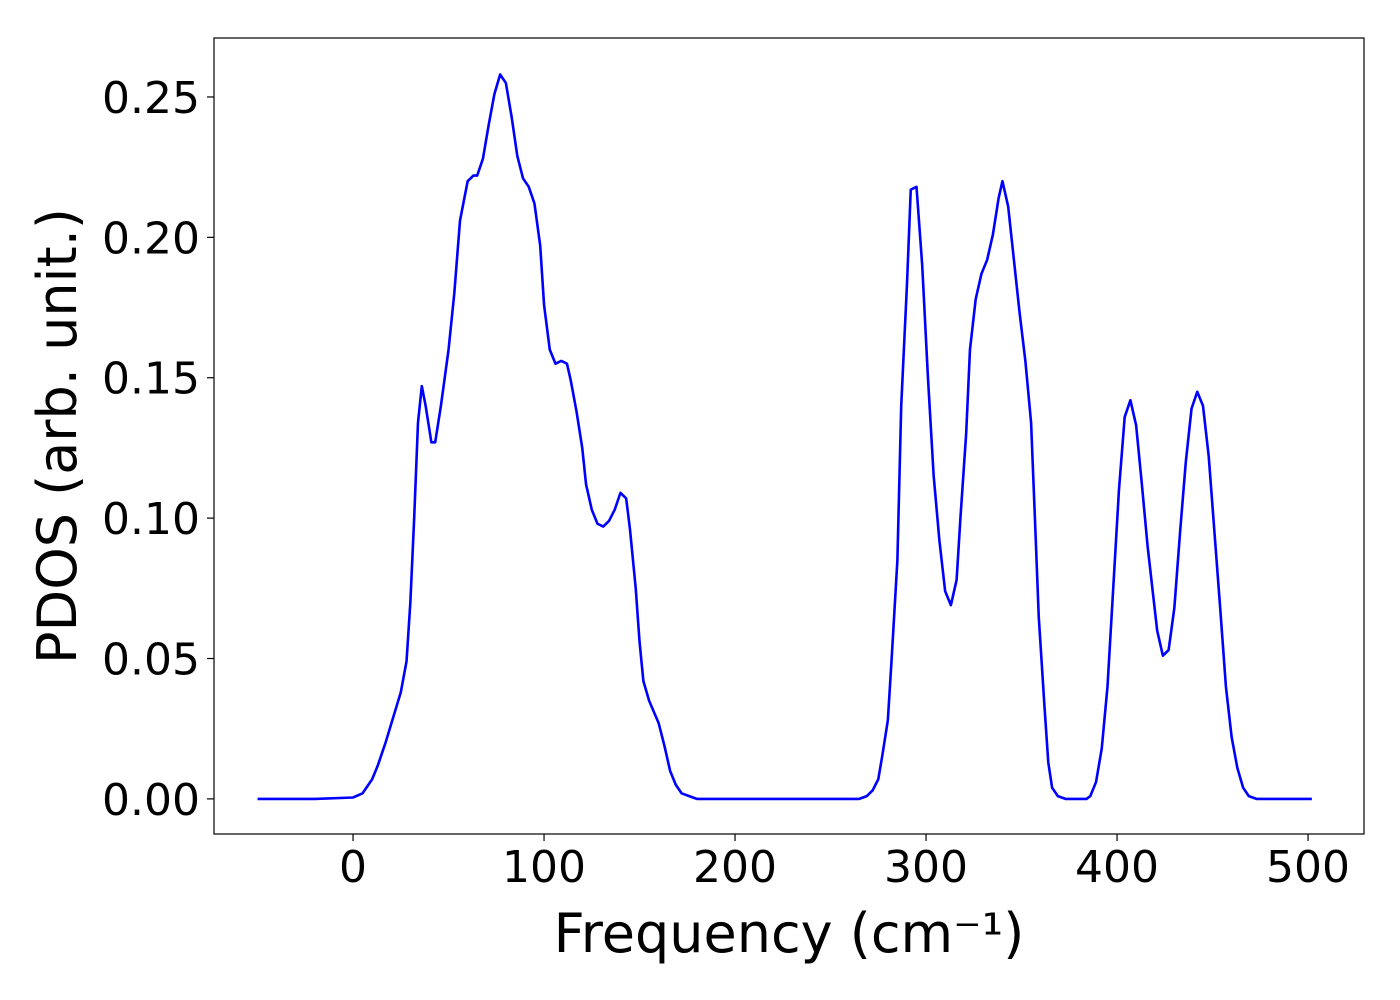 This screenshot has height=1000, width=1400. What do you see at coordinates (1117, 867) in the screenshot?
I see `x-tick-label: 400` at bounding box center [1117, 867].